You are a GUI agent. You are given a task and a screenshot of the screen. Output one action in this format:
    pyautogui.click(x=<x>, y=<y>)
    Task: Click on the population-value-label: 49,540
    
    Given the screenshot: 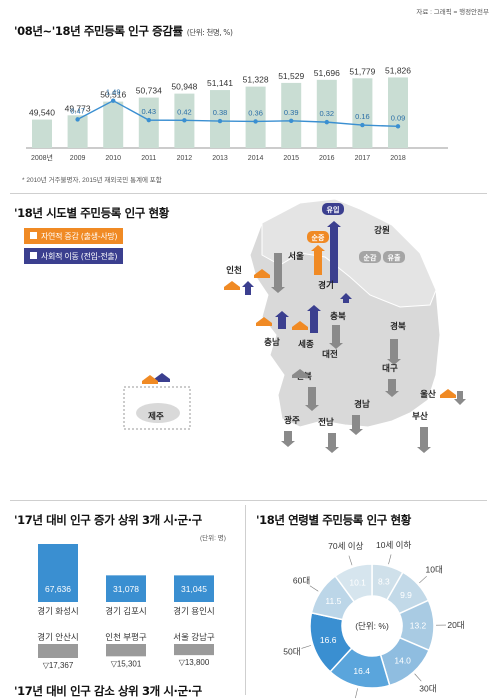 What is the action you would take?
    pyautogui.click(x=42, y=113)
    